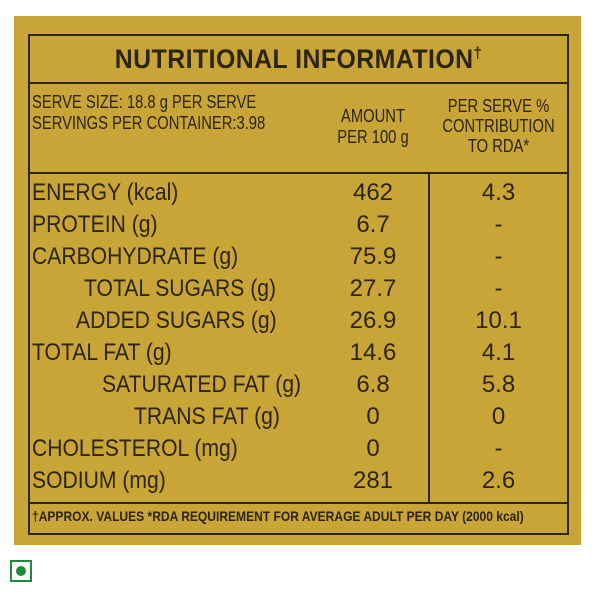 The width and height of the screenshot is (600, 601). Describe the element at coordinates (373, 116) in the screenshot. I see `amount-header-line1: AMOUNT` at that location.